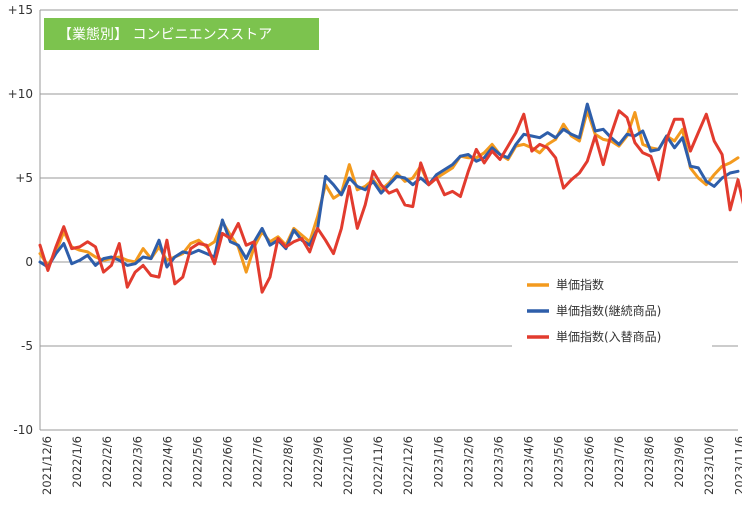 Image resolution: width=742 pixels, height=510 pixels. Describe the element at coordinates (107, 462) in the screenshot. I see `x-tick-label: 2022/2/6` at that location.